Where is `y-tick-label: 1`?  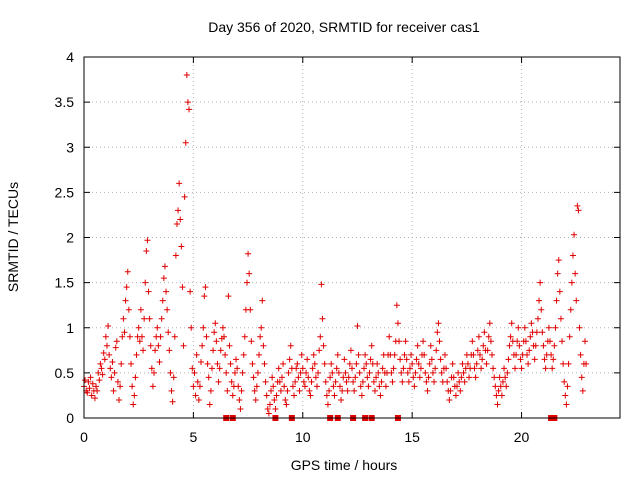 y-tick-label: 1 is located at coordinates (70, 328).